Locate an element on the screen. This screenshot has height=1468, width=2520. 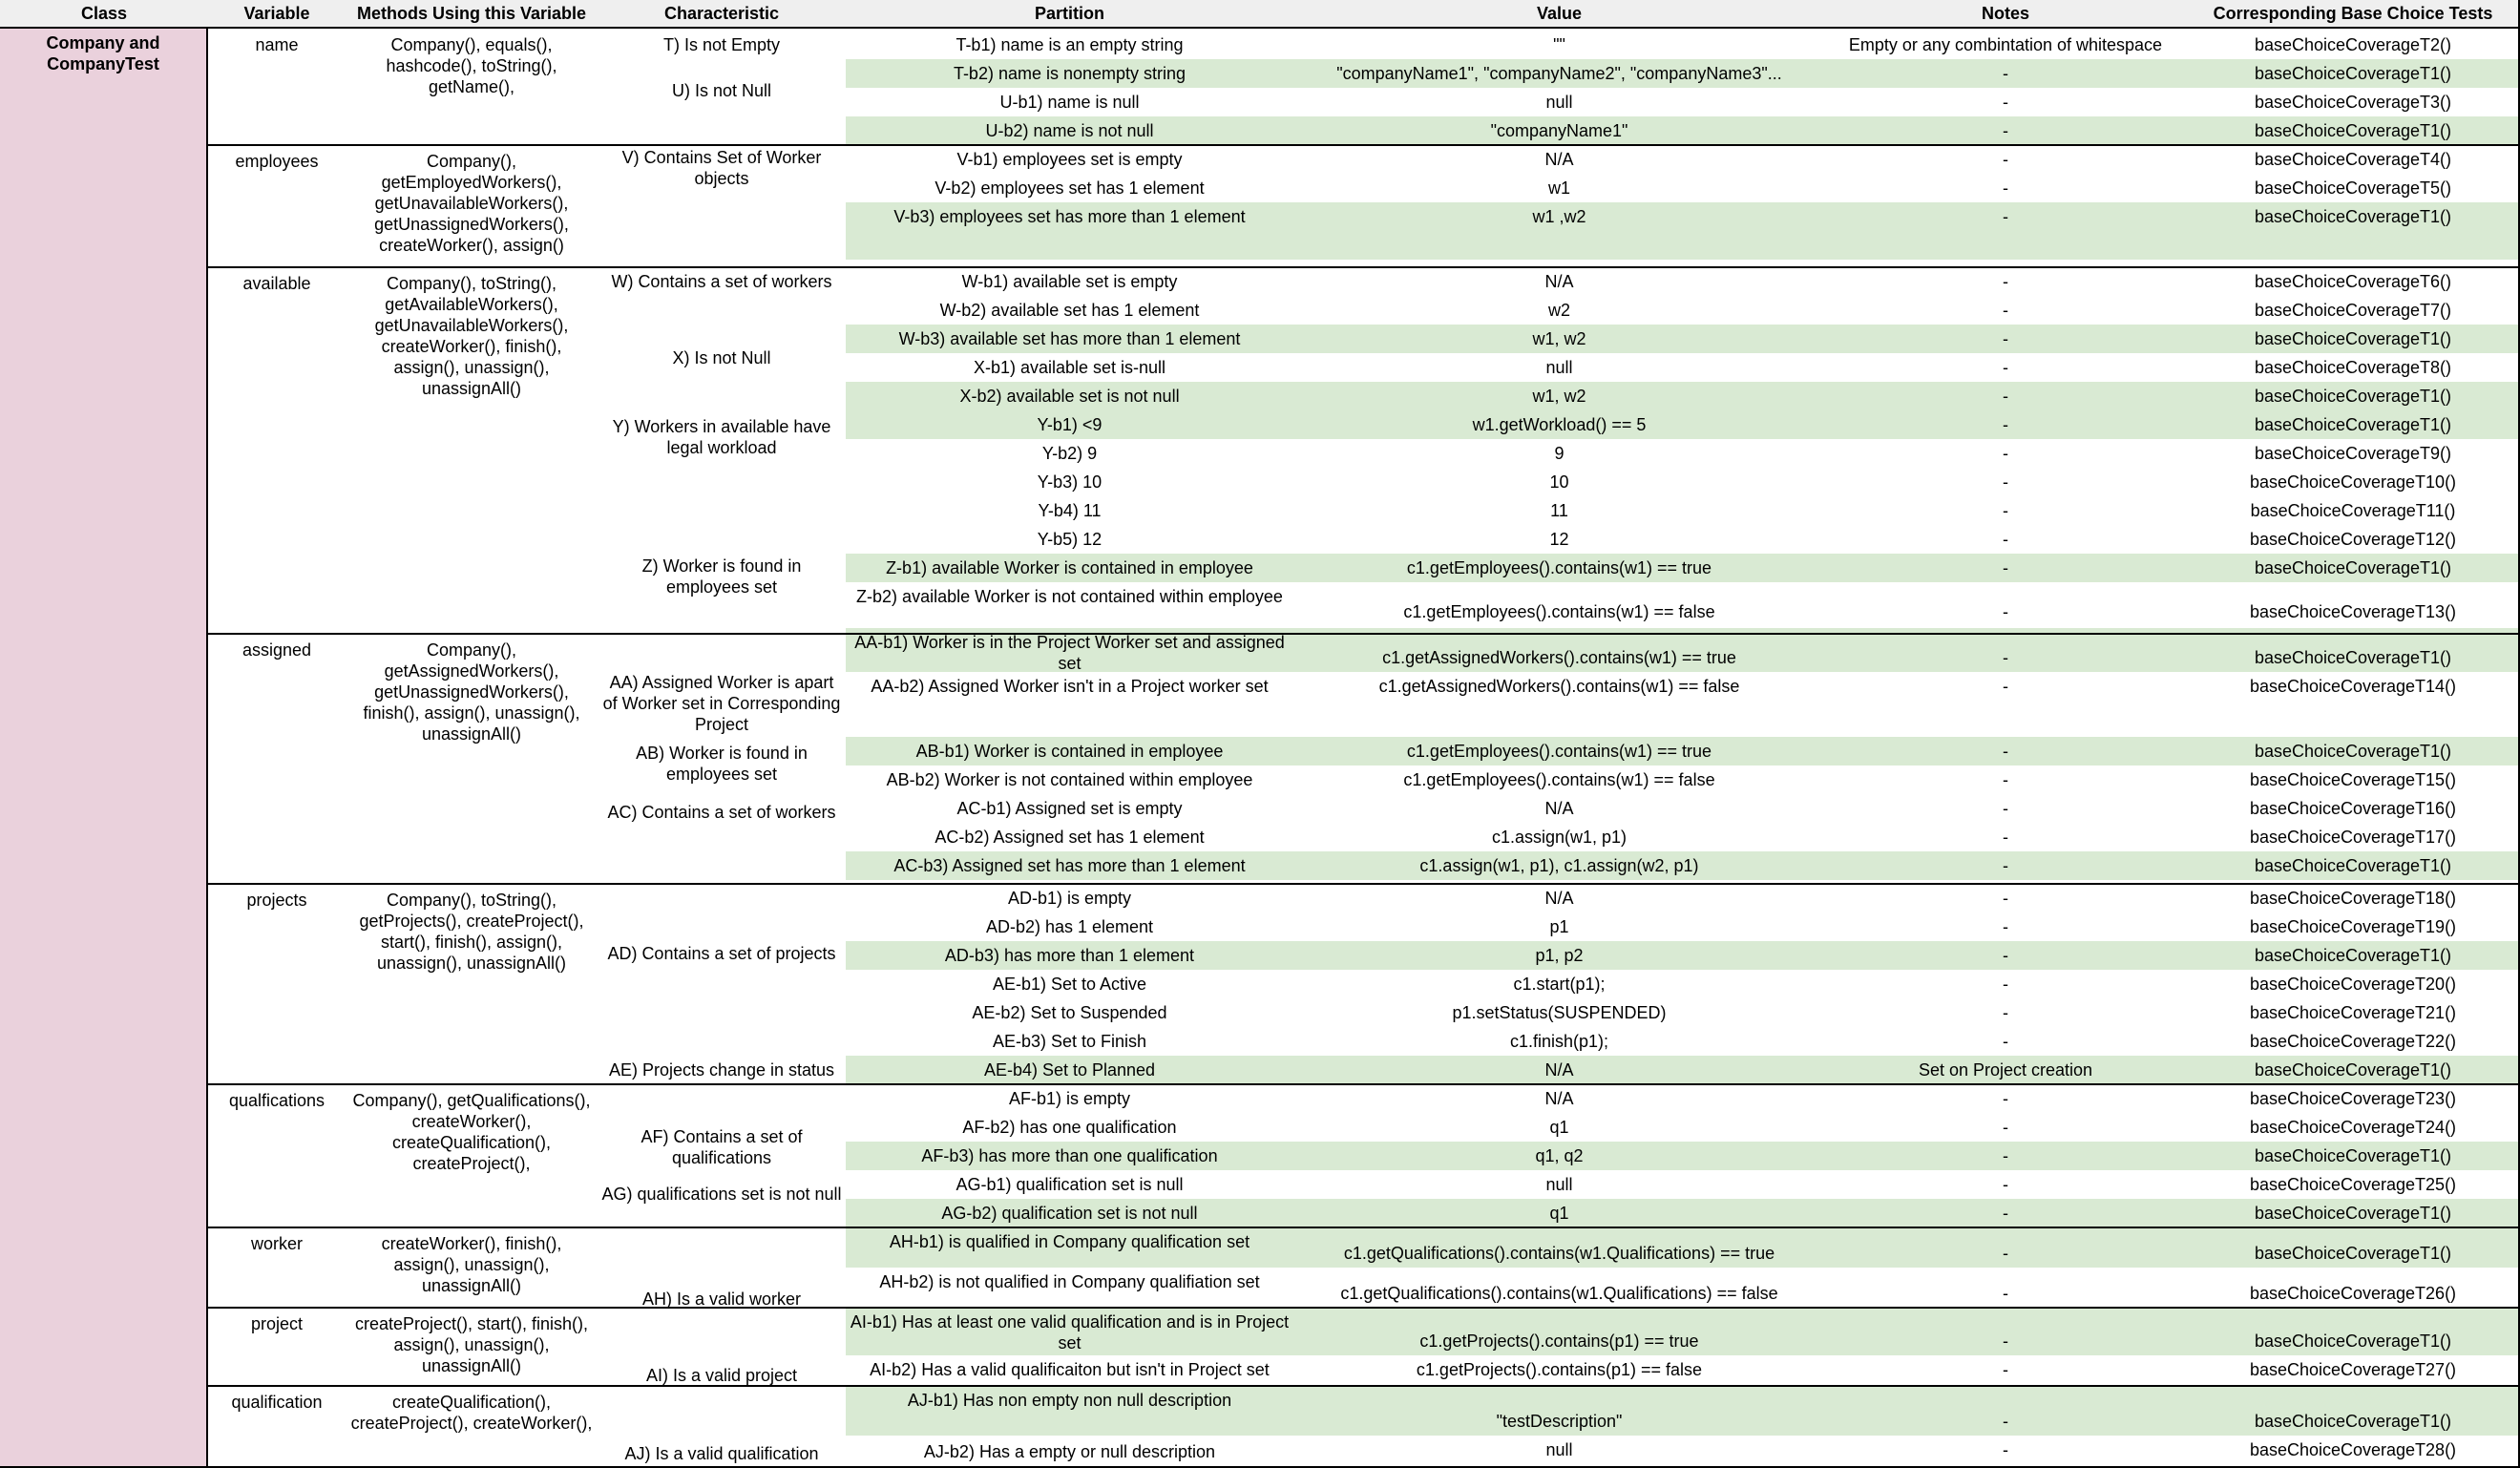
partition-cell: AD-b3) has more than 1 element is located at coordinates (1070, 955).